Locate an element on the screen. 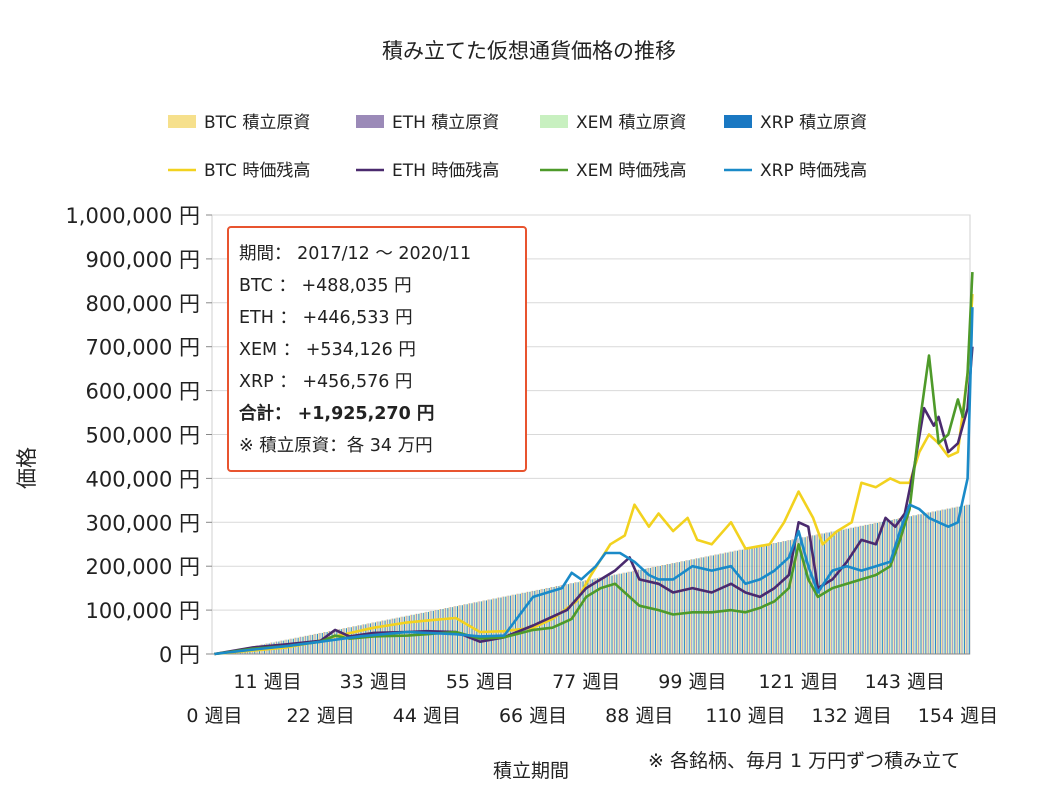 The height and width of the screenshot is (794, 1058). xem-gain-text: XEM ： +534,126 円 is located at coordinates (327, 350).